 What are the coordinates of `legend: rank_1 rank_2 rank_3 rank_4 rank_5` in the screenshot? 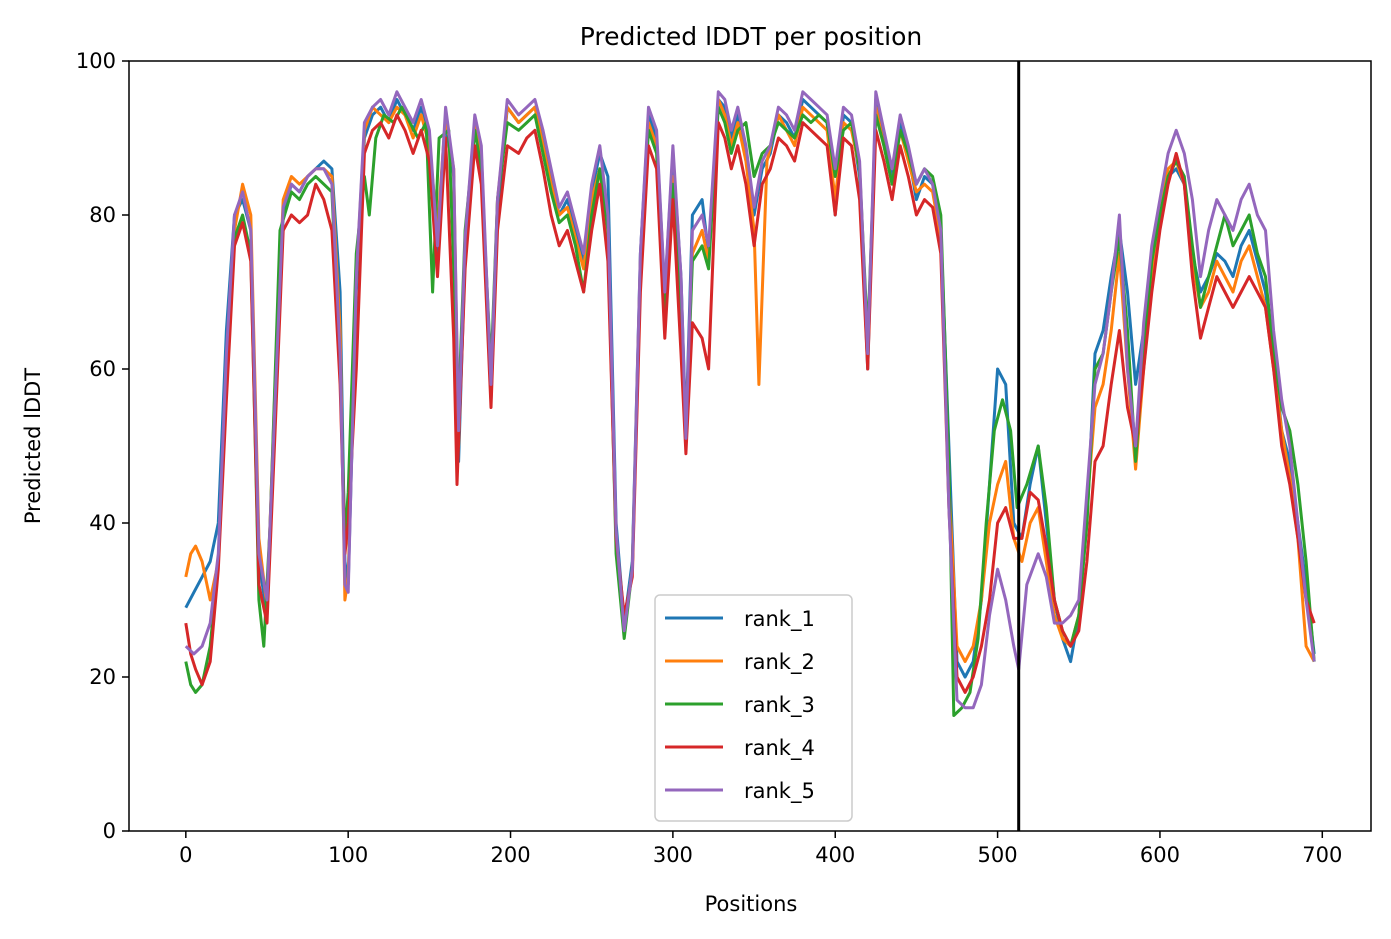 It's located at (753, 708).